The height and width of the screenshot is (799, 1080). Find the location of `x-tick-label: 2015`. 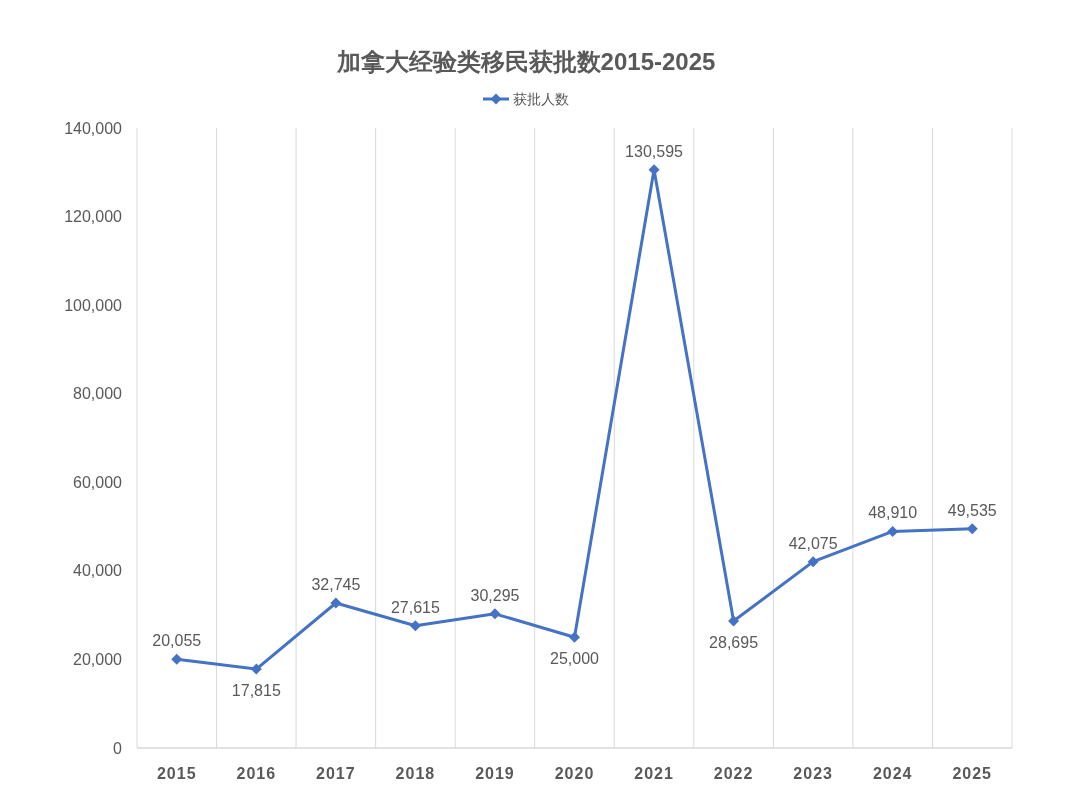

x-tick-label: 2015 is located at coordinates (176, 773).